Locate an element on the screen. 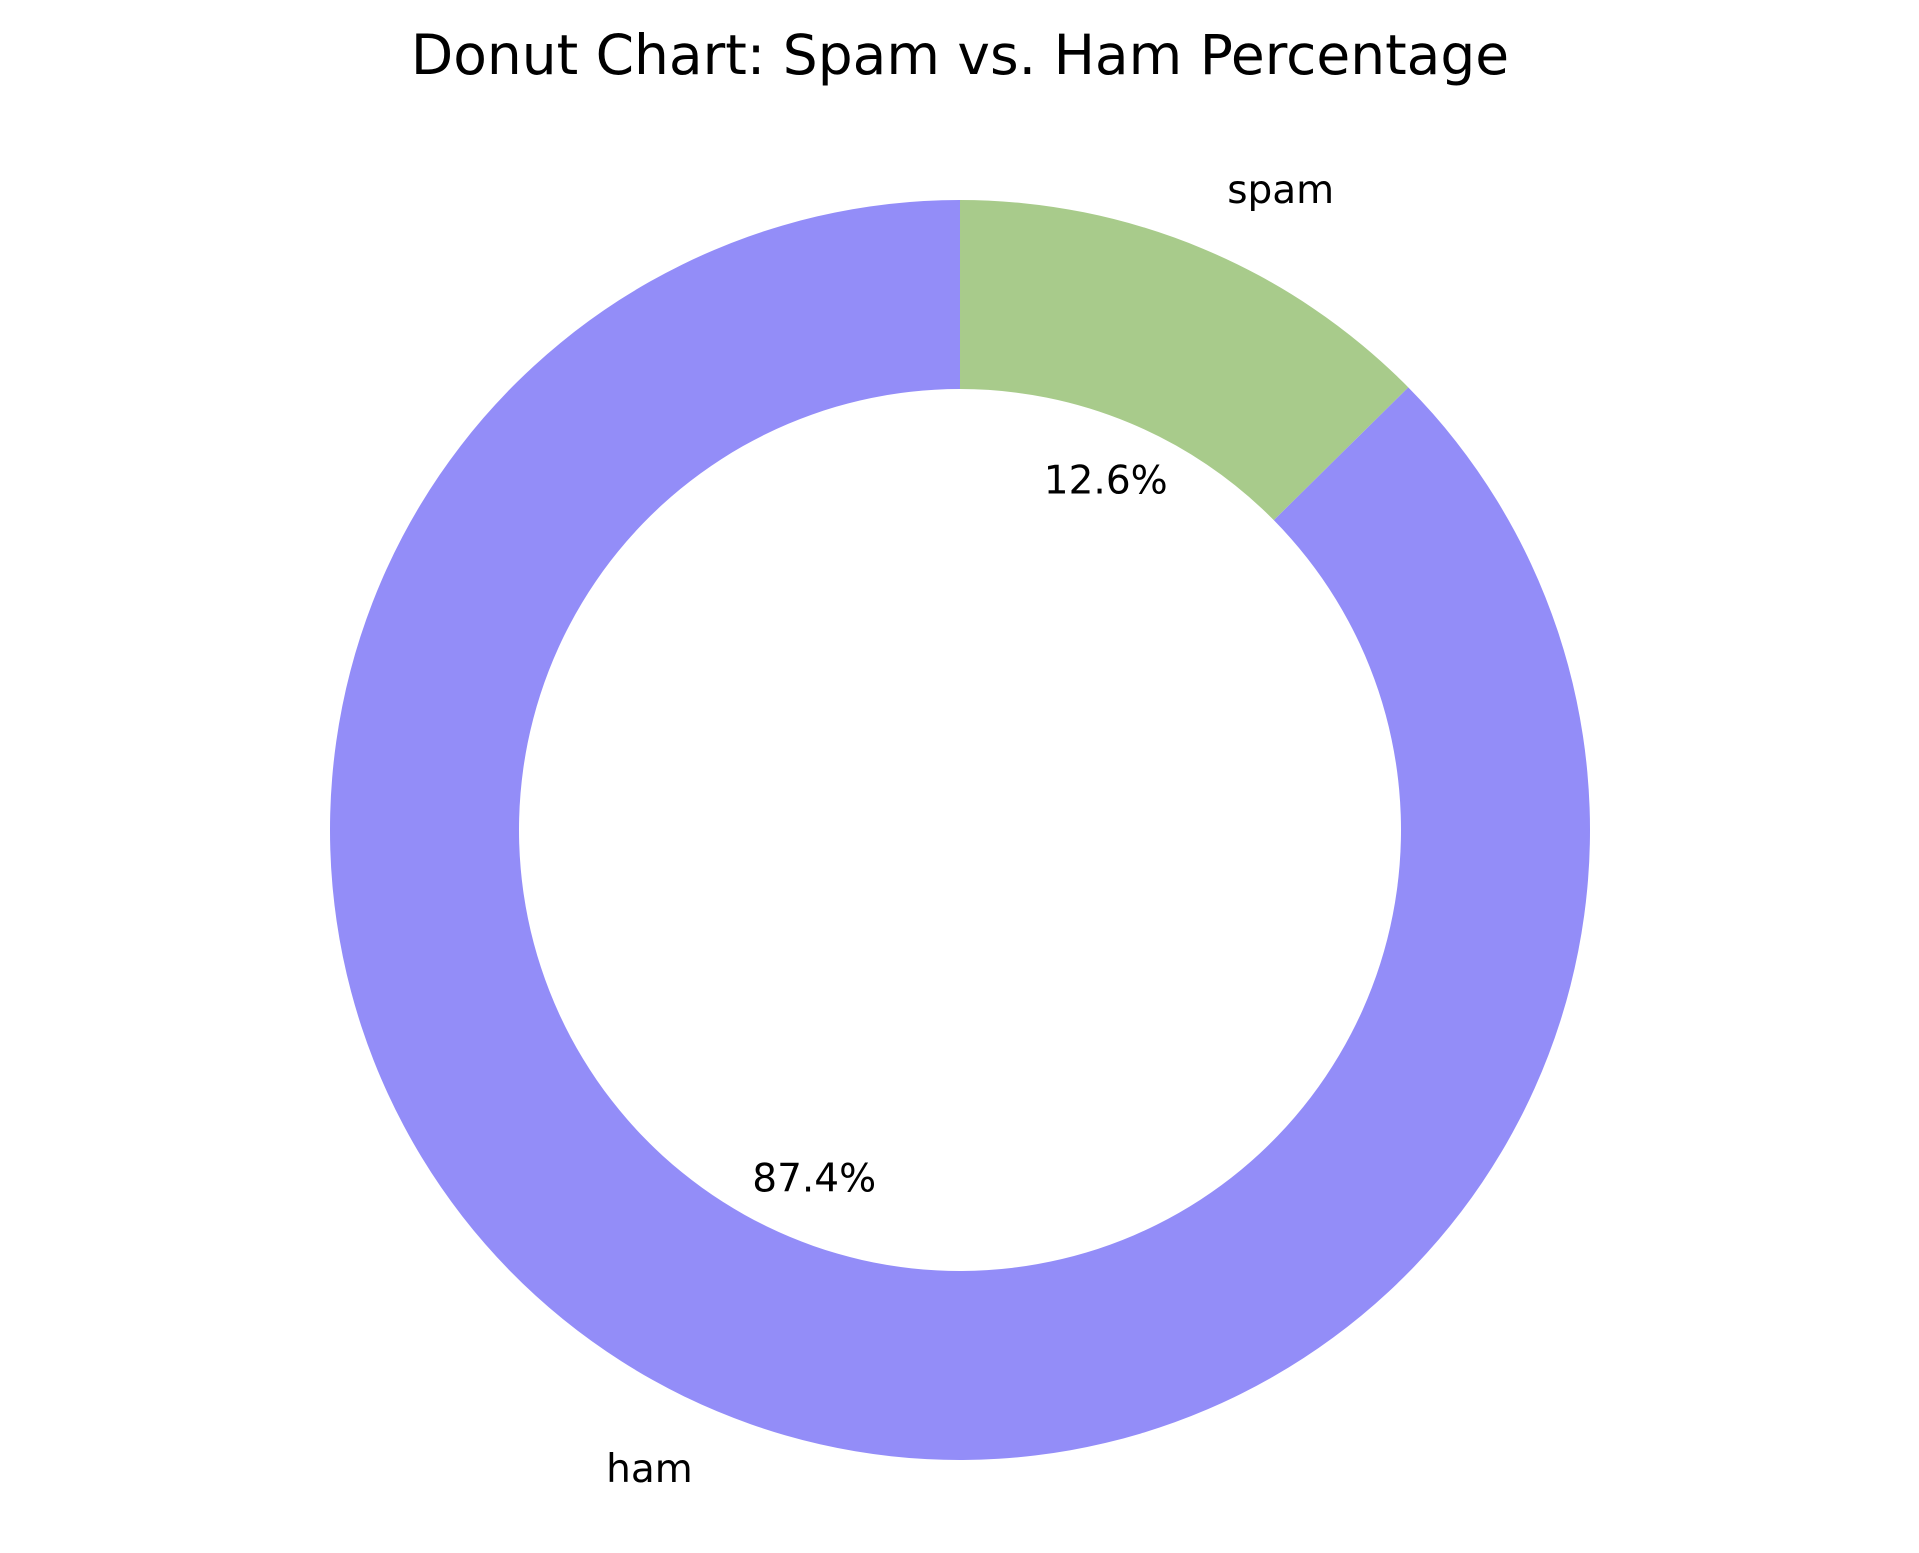 The width and height of the screenshot is (1919, 1553). slice-spam is located at coordinates (1184, 360).